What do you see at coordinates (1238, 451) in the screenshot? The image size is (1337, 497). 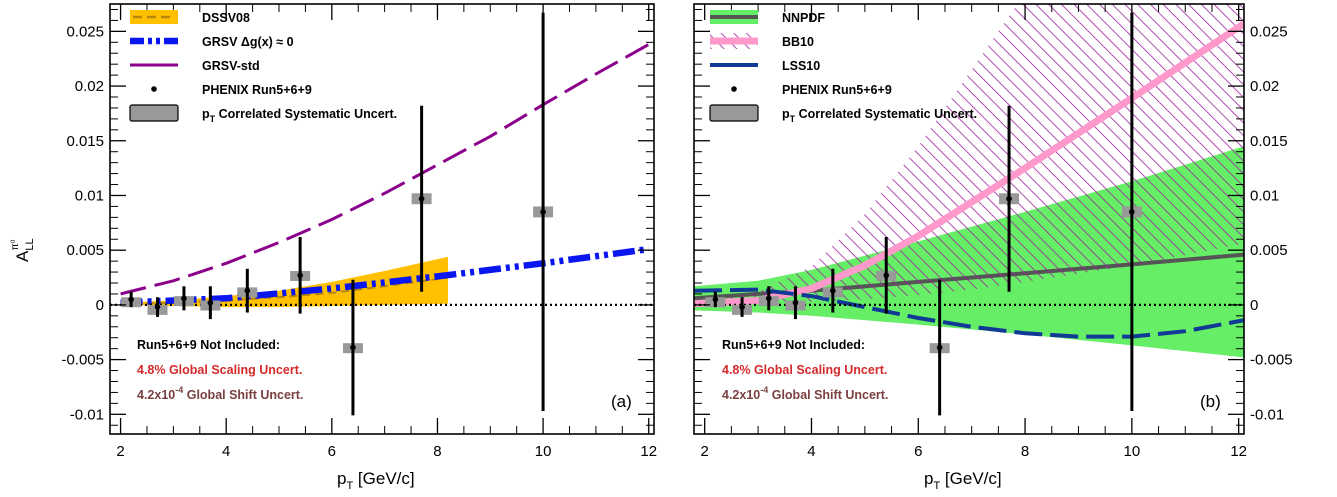 I see `panel-b-x-tick-label: 12` at bounding box center [1238, 451].